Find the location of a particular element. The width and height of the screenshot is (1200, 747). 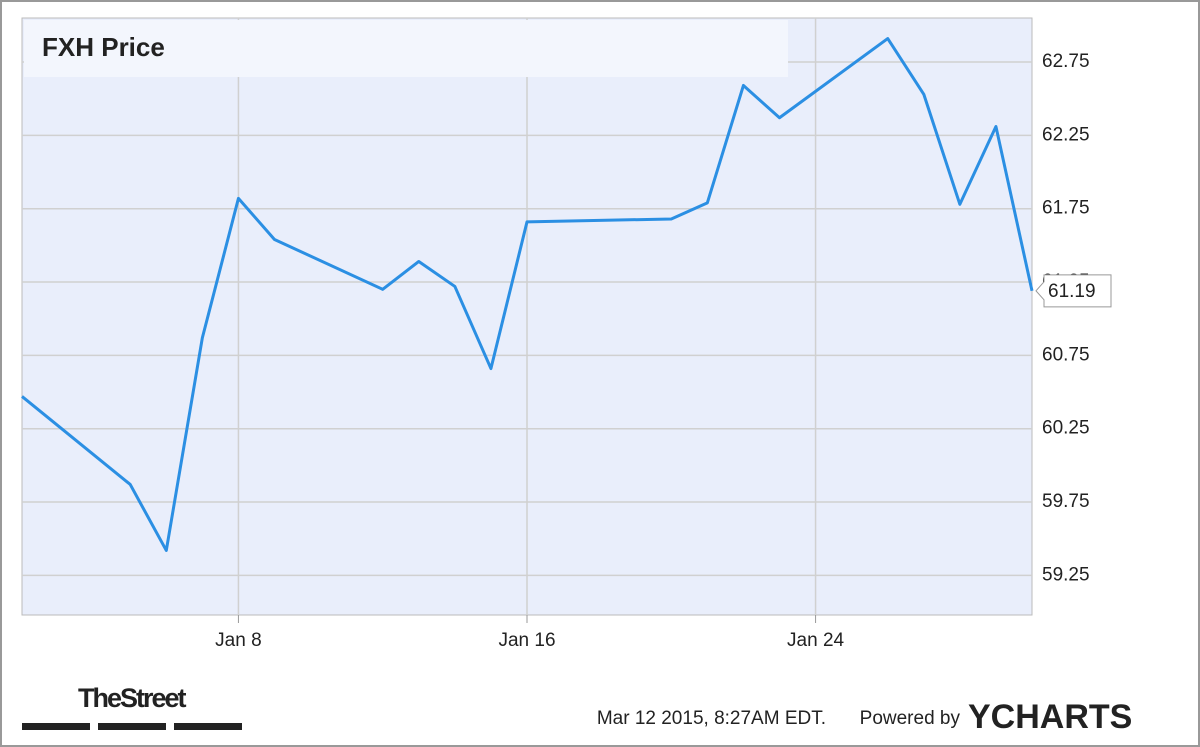

y-tick-label: 62.25 is located at coordinates (1066, 134).